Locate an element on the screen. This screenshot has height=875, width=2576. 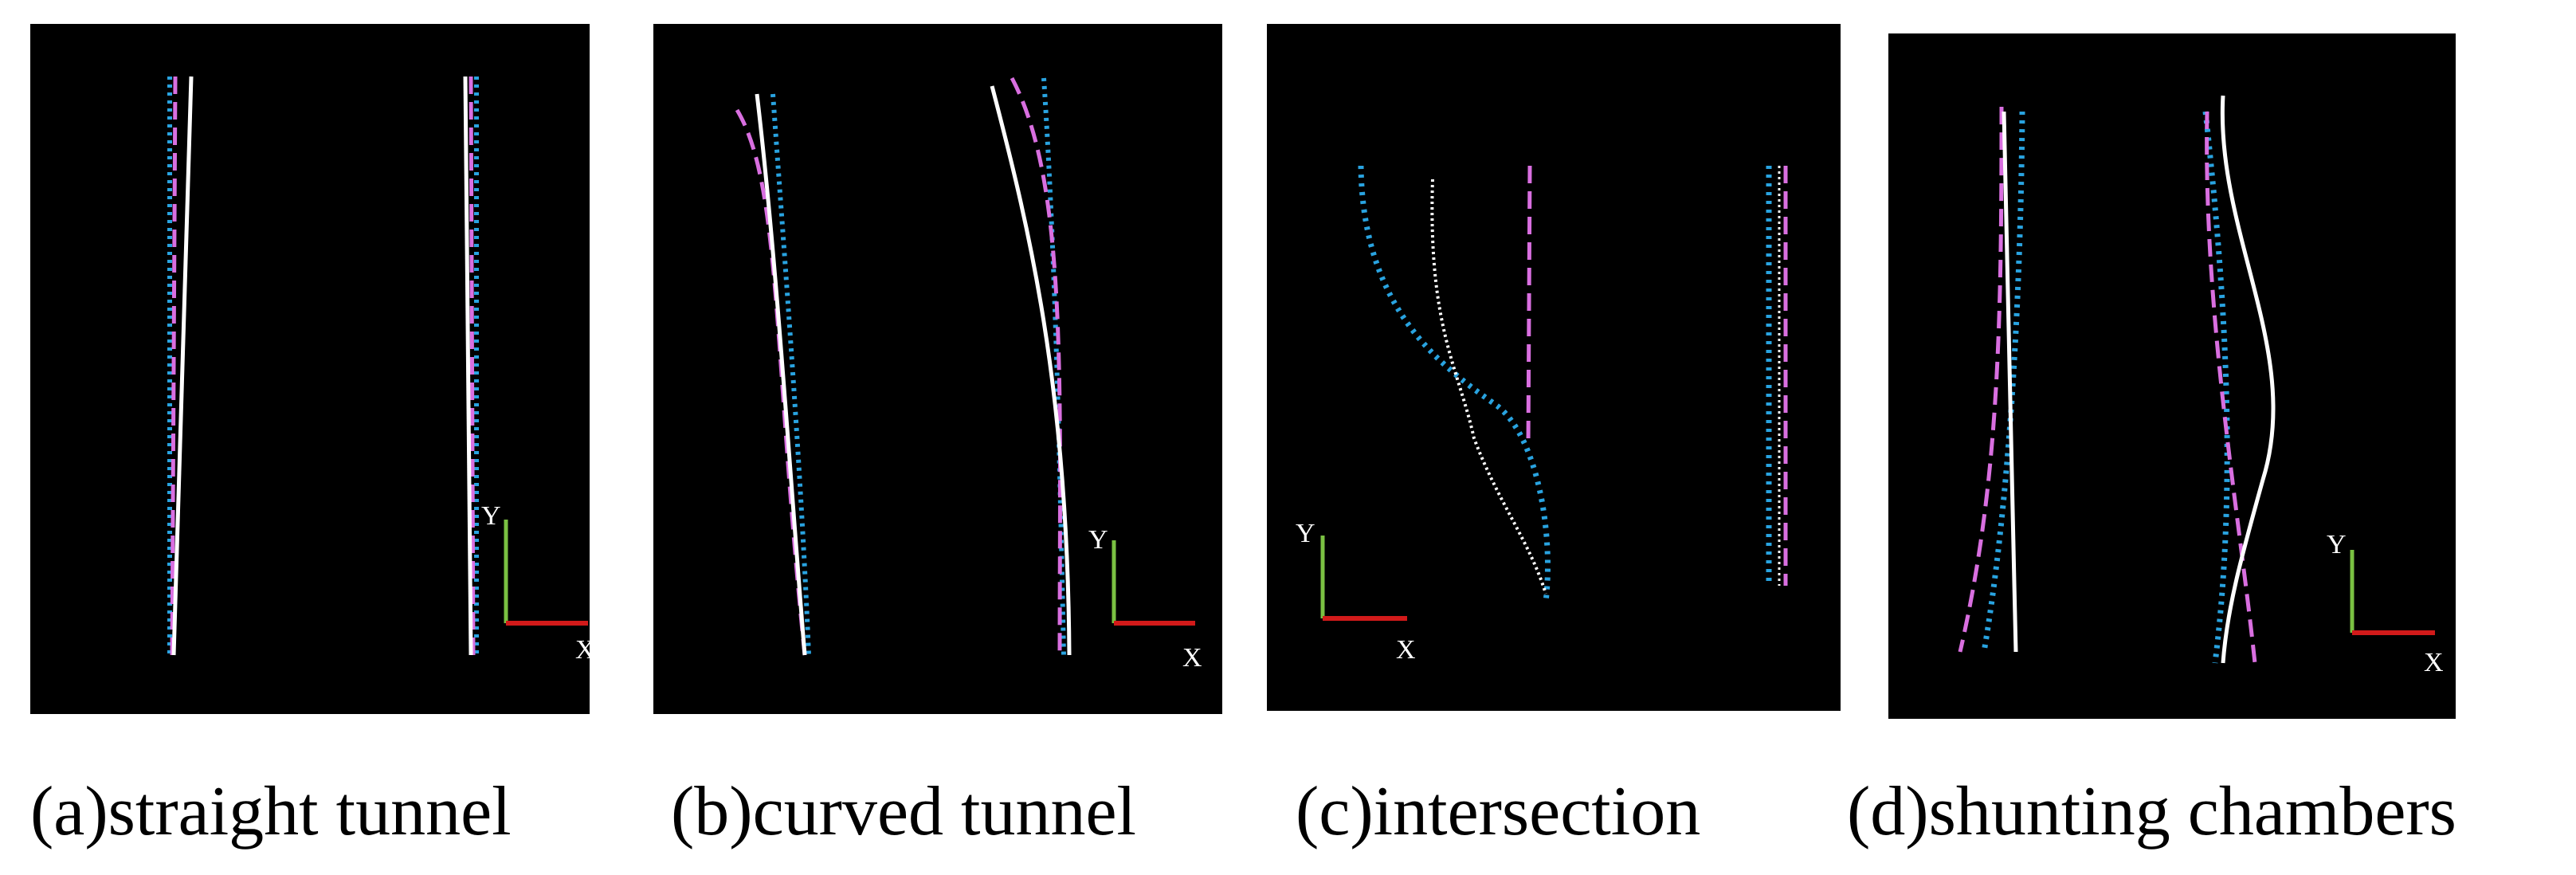
panel-b-left-dotted is located at coordinates (790, 375).